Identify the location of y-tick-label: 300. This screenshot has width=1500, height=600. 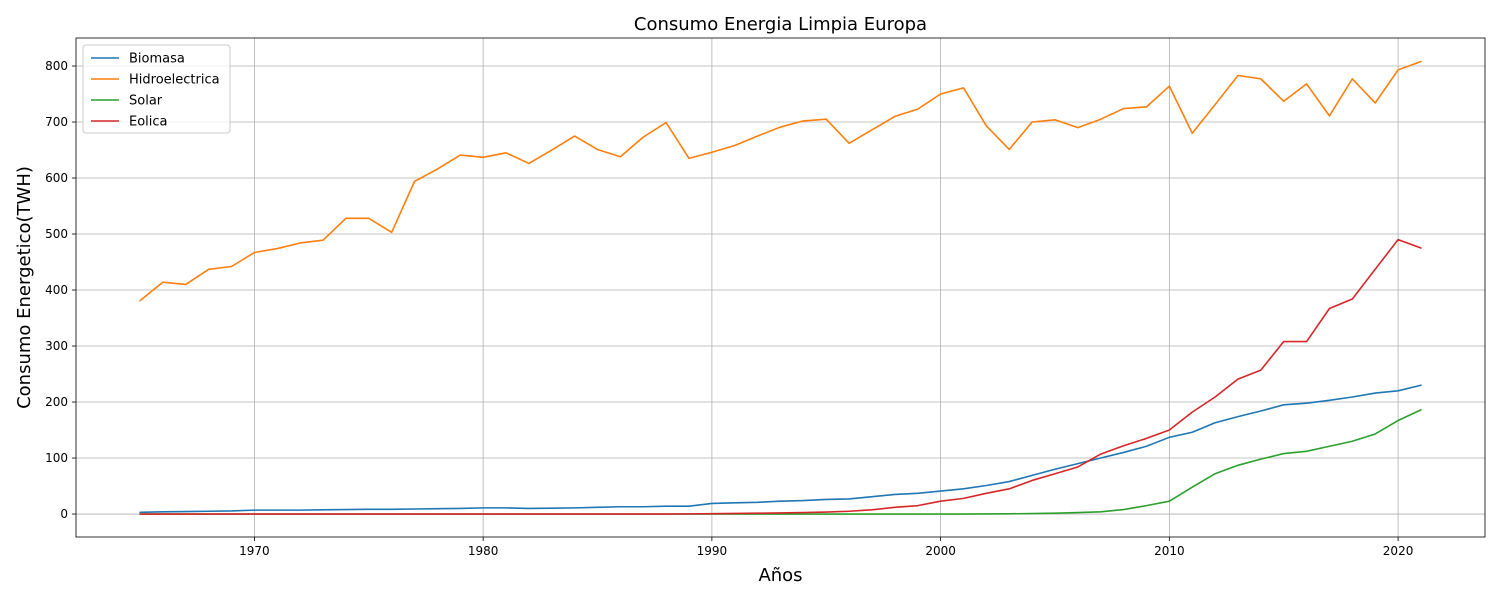
(56, 346).